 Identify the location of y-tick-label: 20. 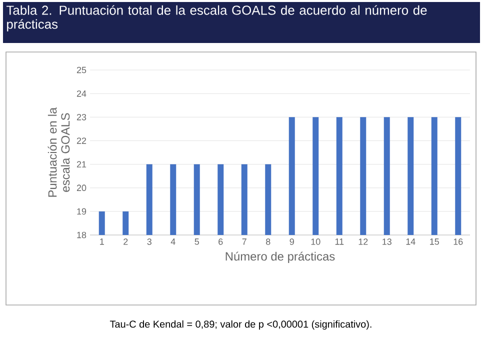
(81, 188).